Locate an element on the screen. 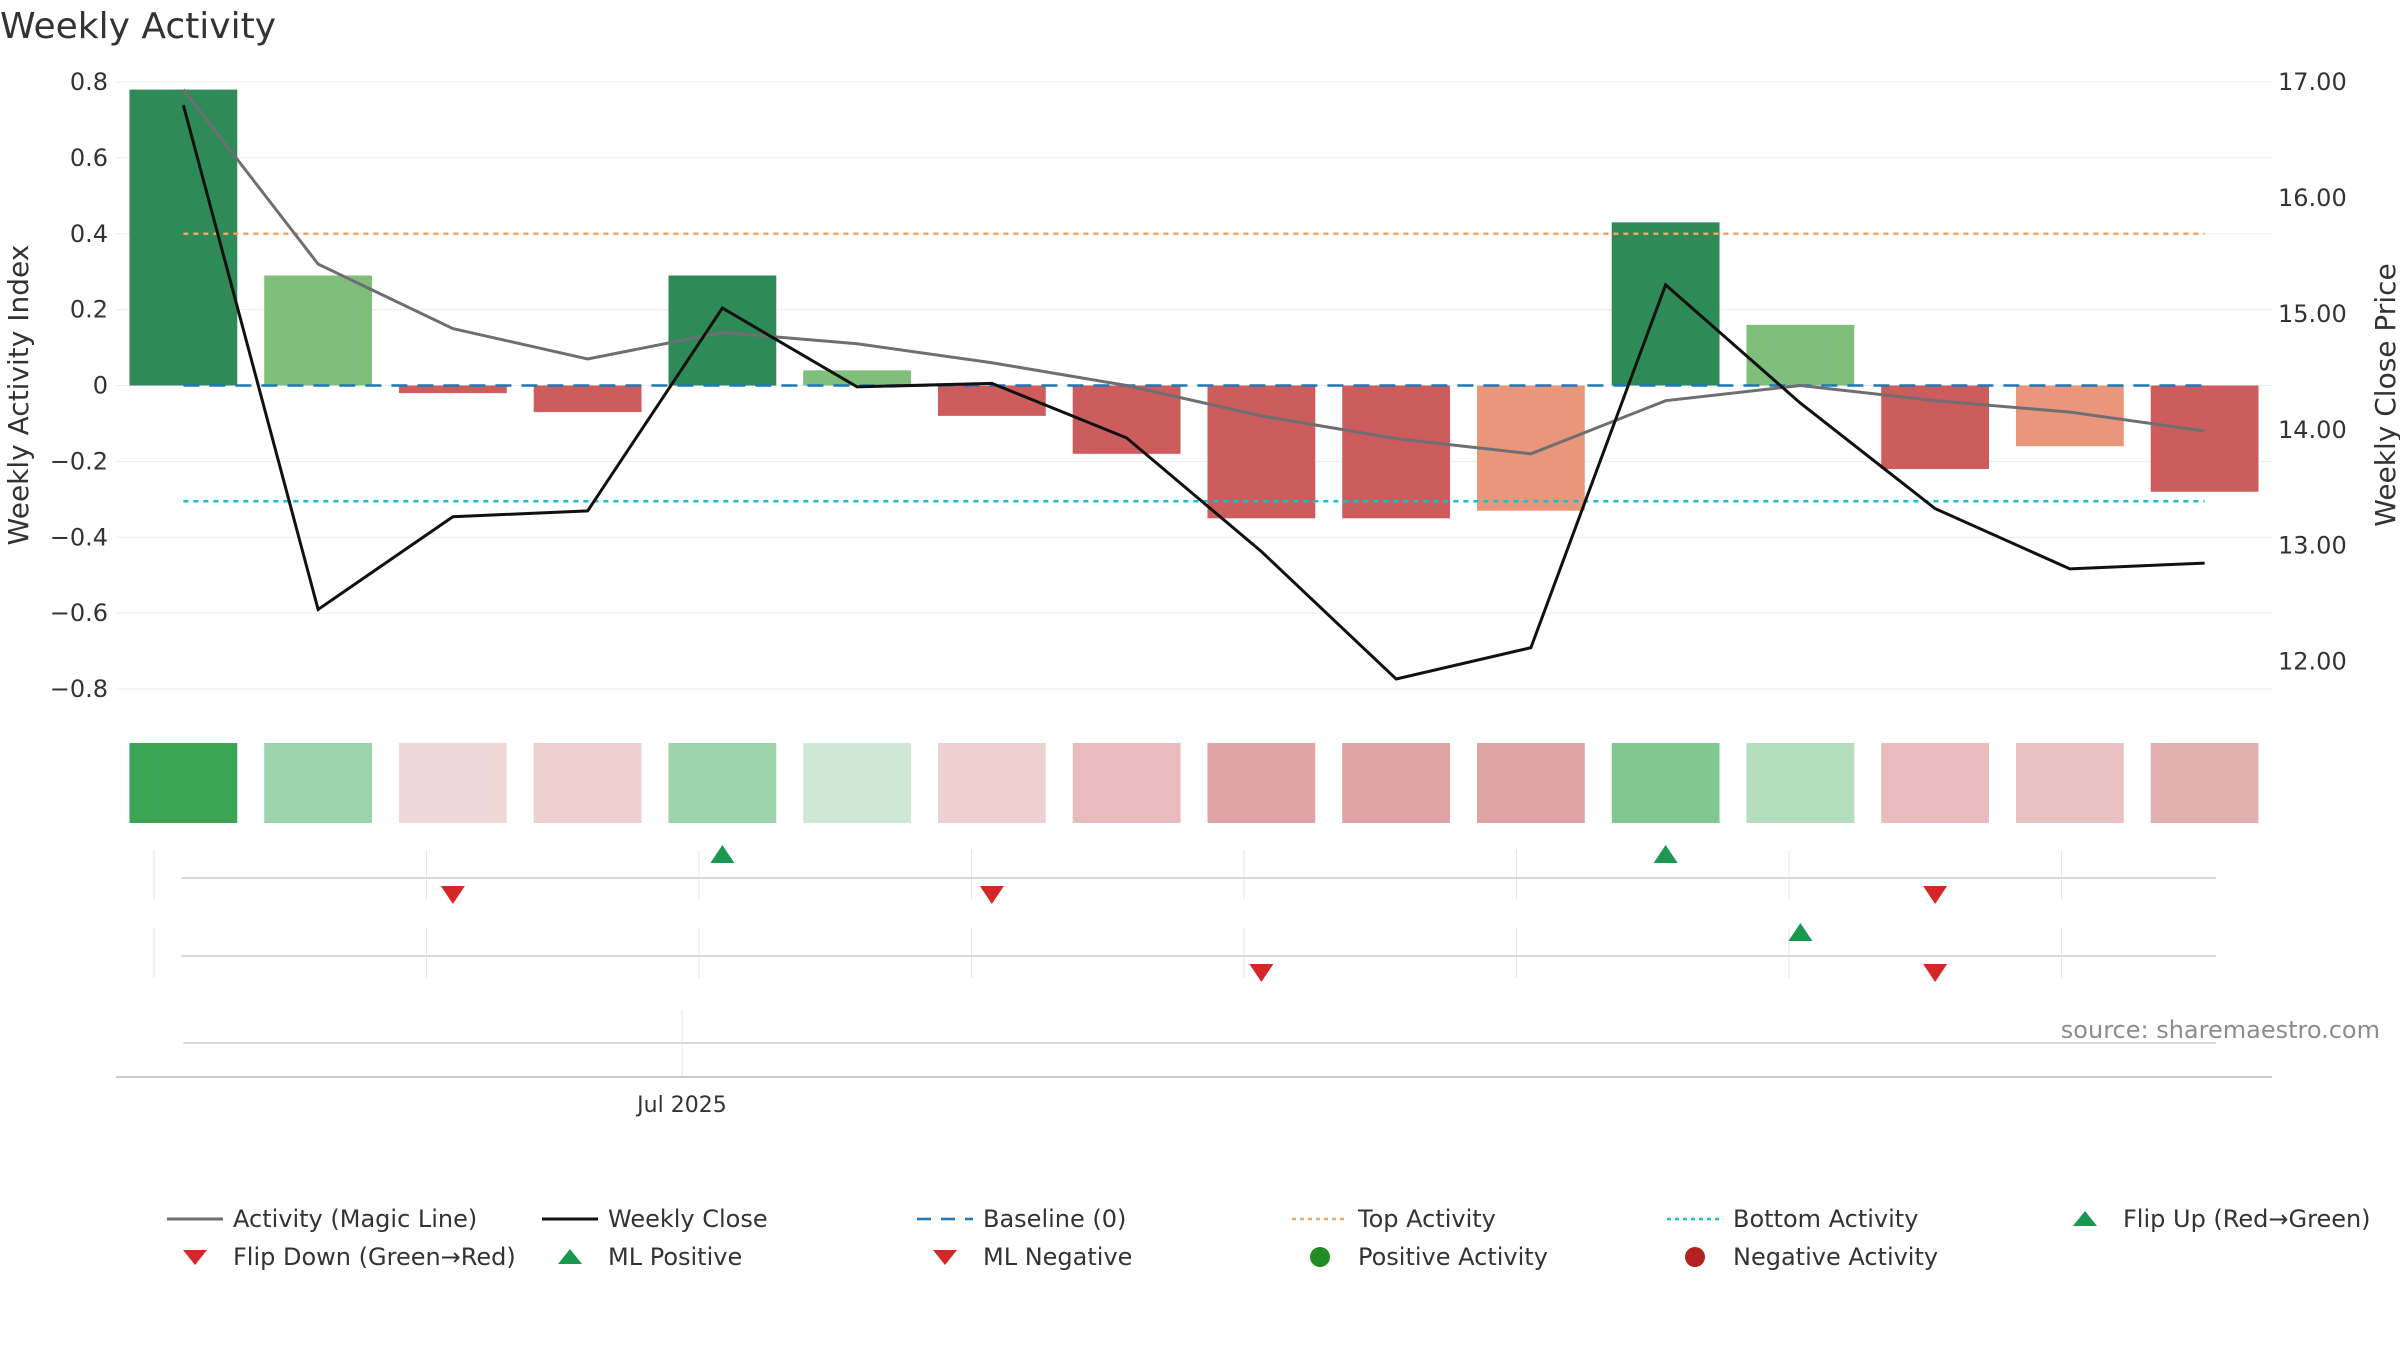  line-solid-gray-icon is located at coordinates (195, 1219).